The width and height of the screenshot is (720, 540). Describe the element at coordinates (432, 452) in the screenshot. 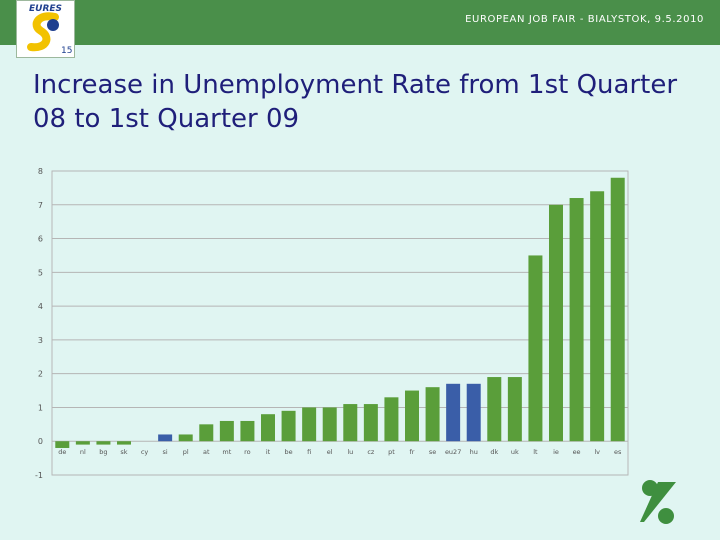

I see `x-tick-label: se` at that location.